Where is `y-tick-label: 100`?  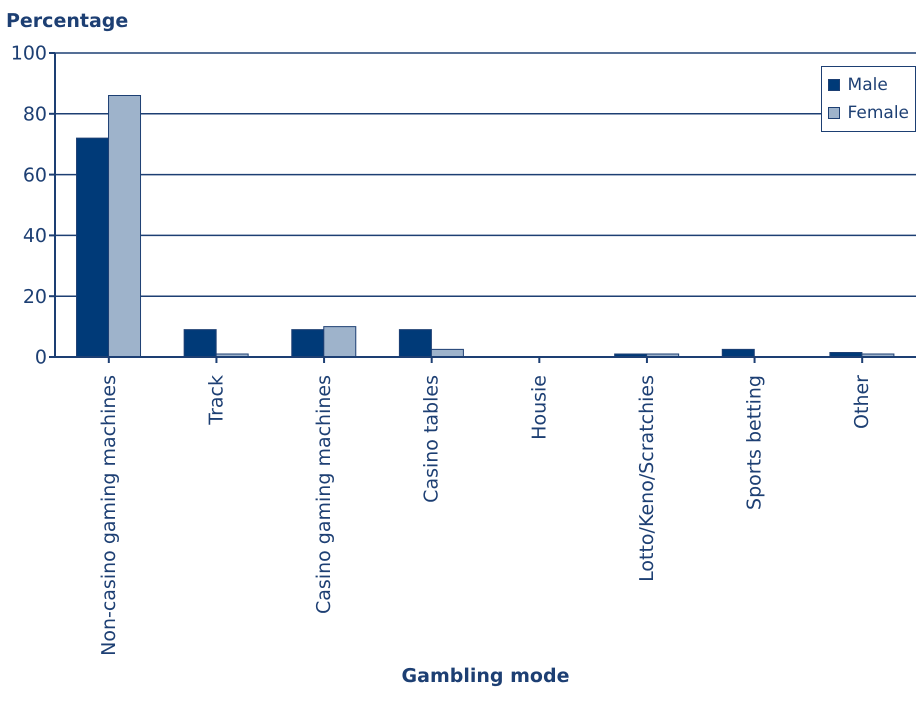
y-tick-label: 100 is located at coordinates (28, 53).